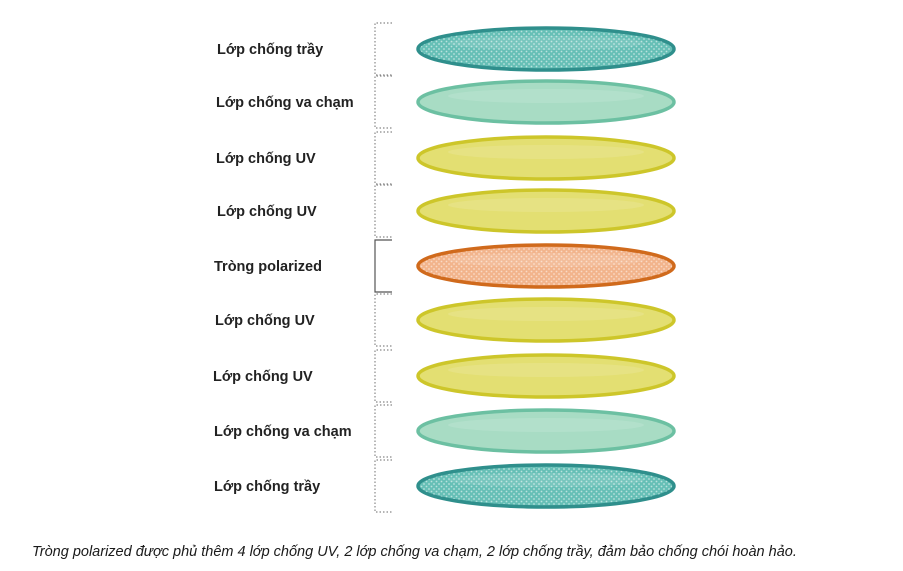 This screenshot has height=571, width=903. What do you see at coordinates (383, 266) in the screenshot?
I see `solid-bracket-icon` at bounding box center [383, 266].